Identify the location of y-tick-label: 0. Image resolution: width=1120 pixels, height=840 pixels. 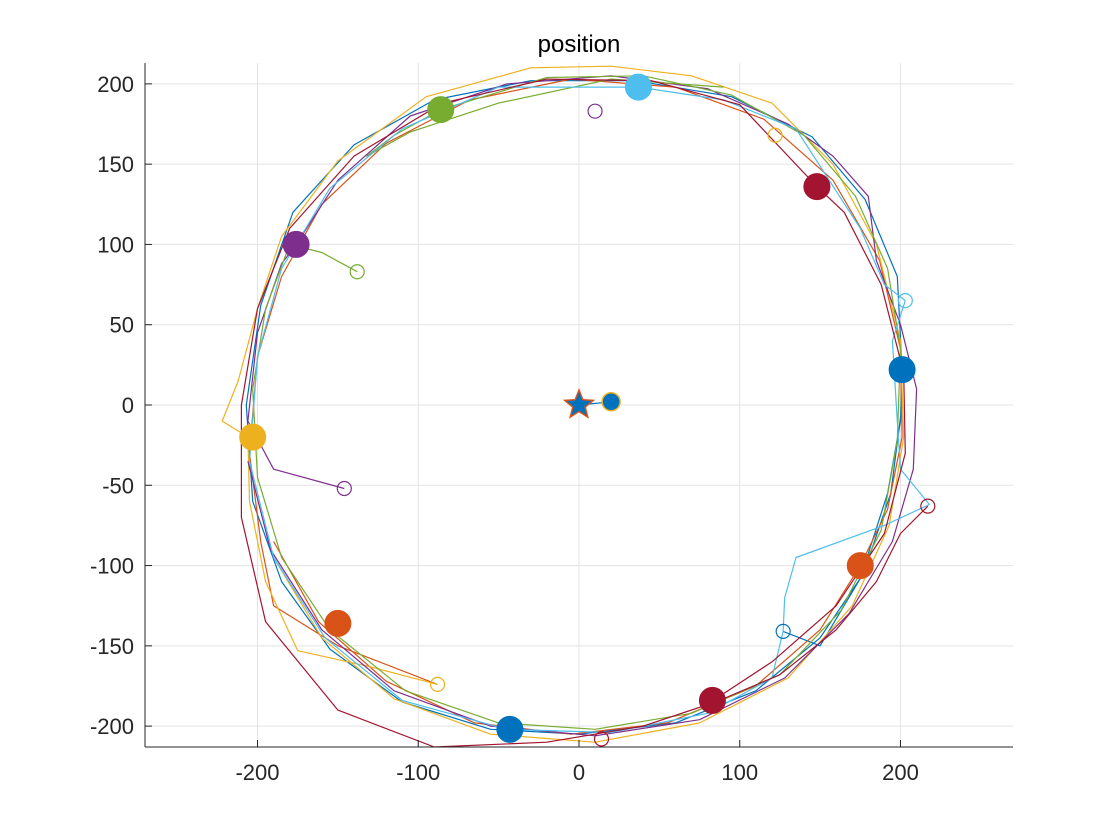
(128, 405).